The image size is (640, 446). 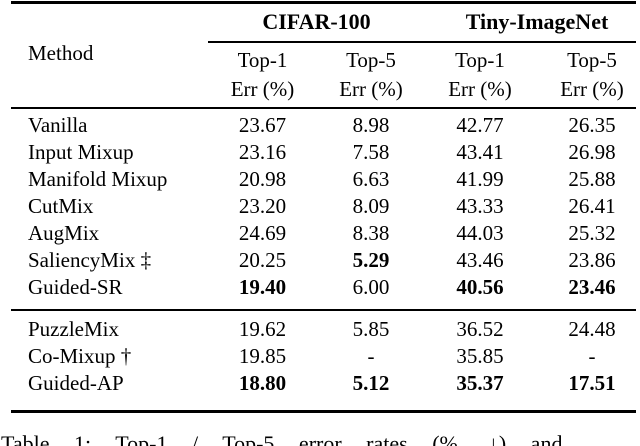 What do you see at coordinates (323, 206) in the screenshot?
I see `table-row: CutMix 23.20 8.09 43.33 26.41` at bounding box center [323, 206].